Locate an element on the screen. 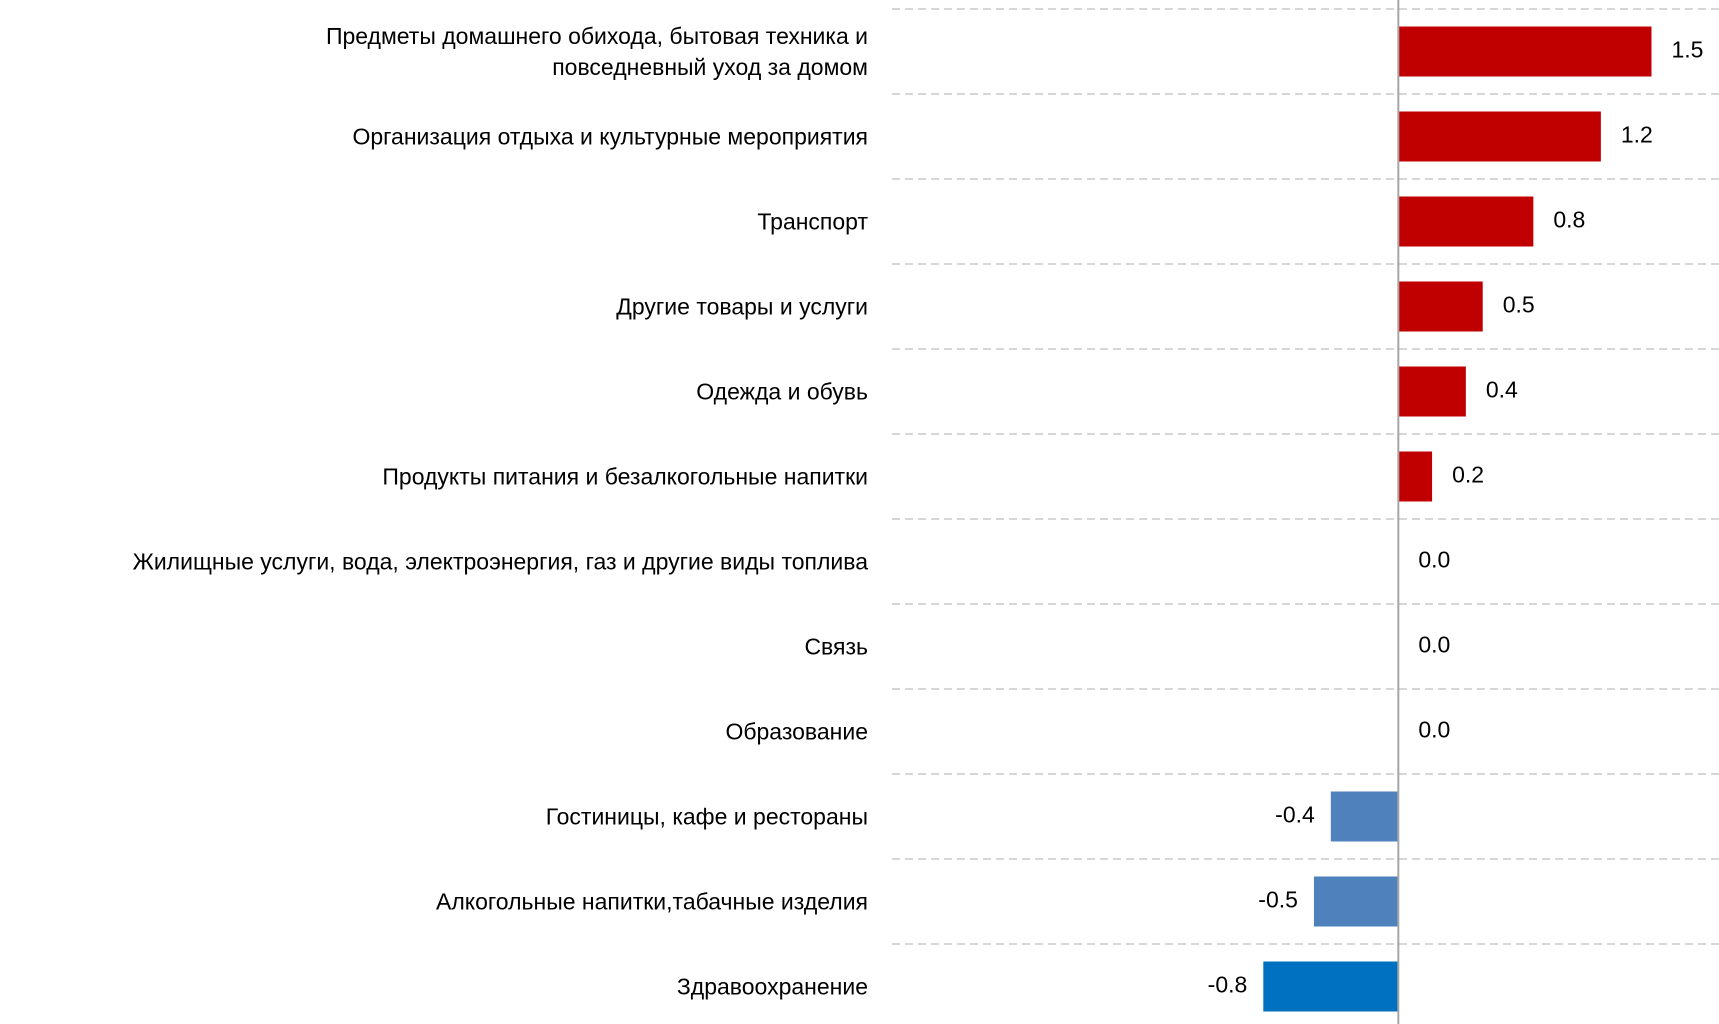 This screenshot has width=1719, height=1024. category-label: Образование is located at coordinates (796, 731).